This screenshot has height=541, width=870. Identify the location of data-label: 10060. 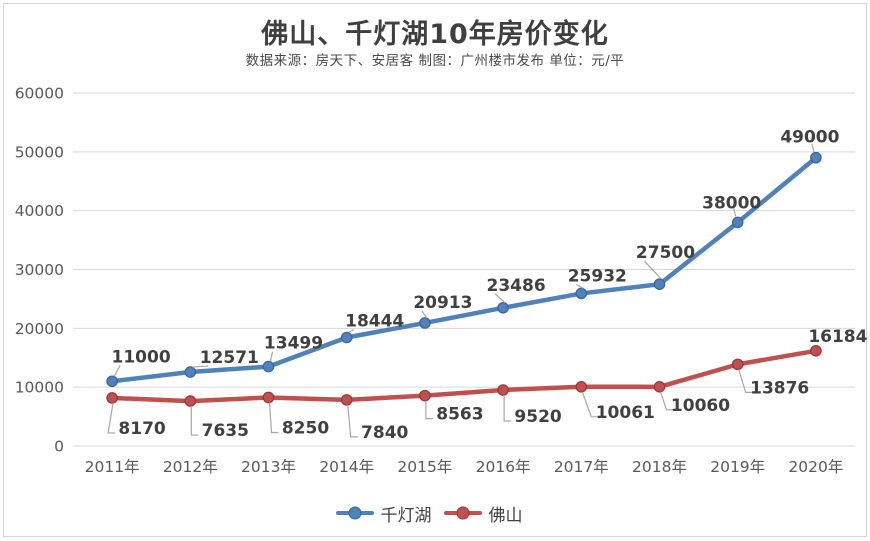
(700, 406).